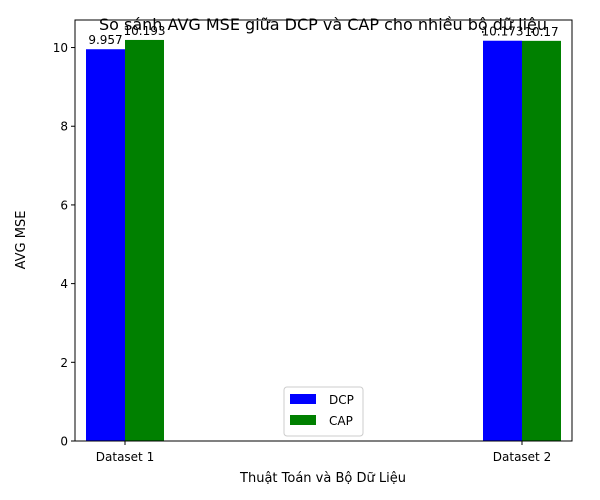 The image size is (600, 500). I want to click on legend: DCP CAP, so click(323, 411).